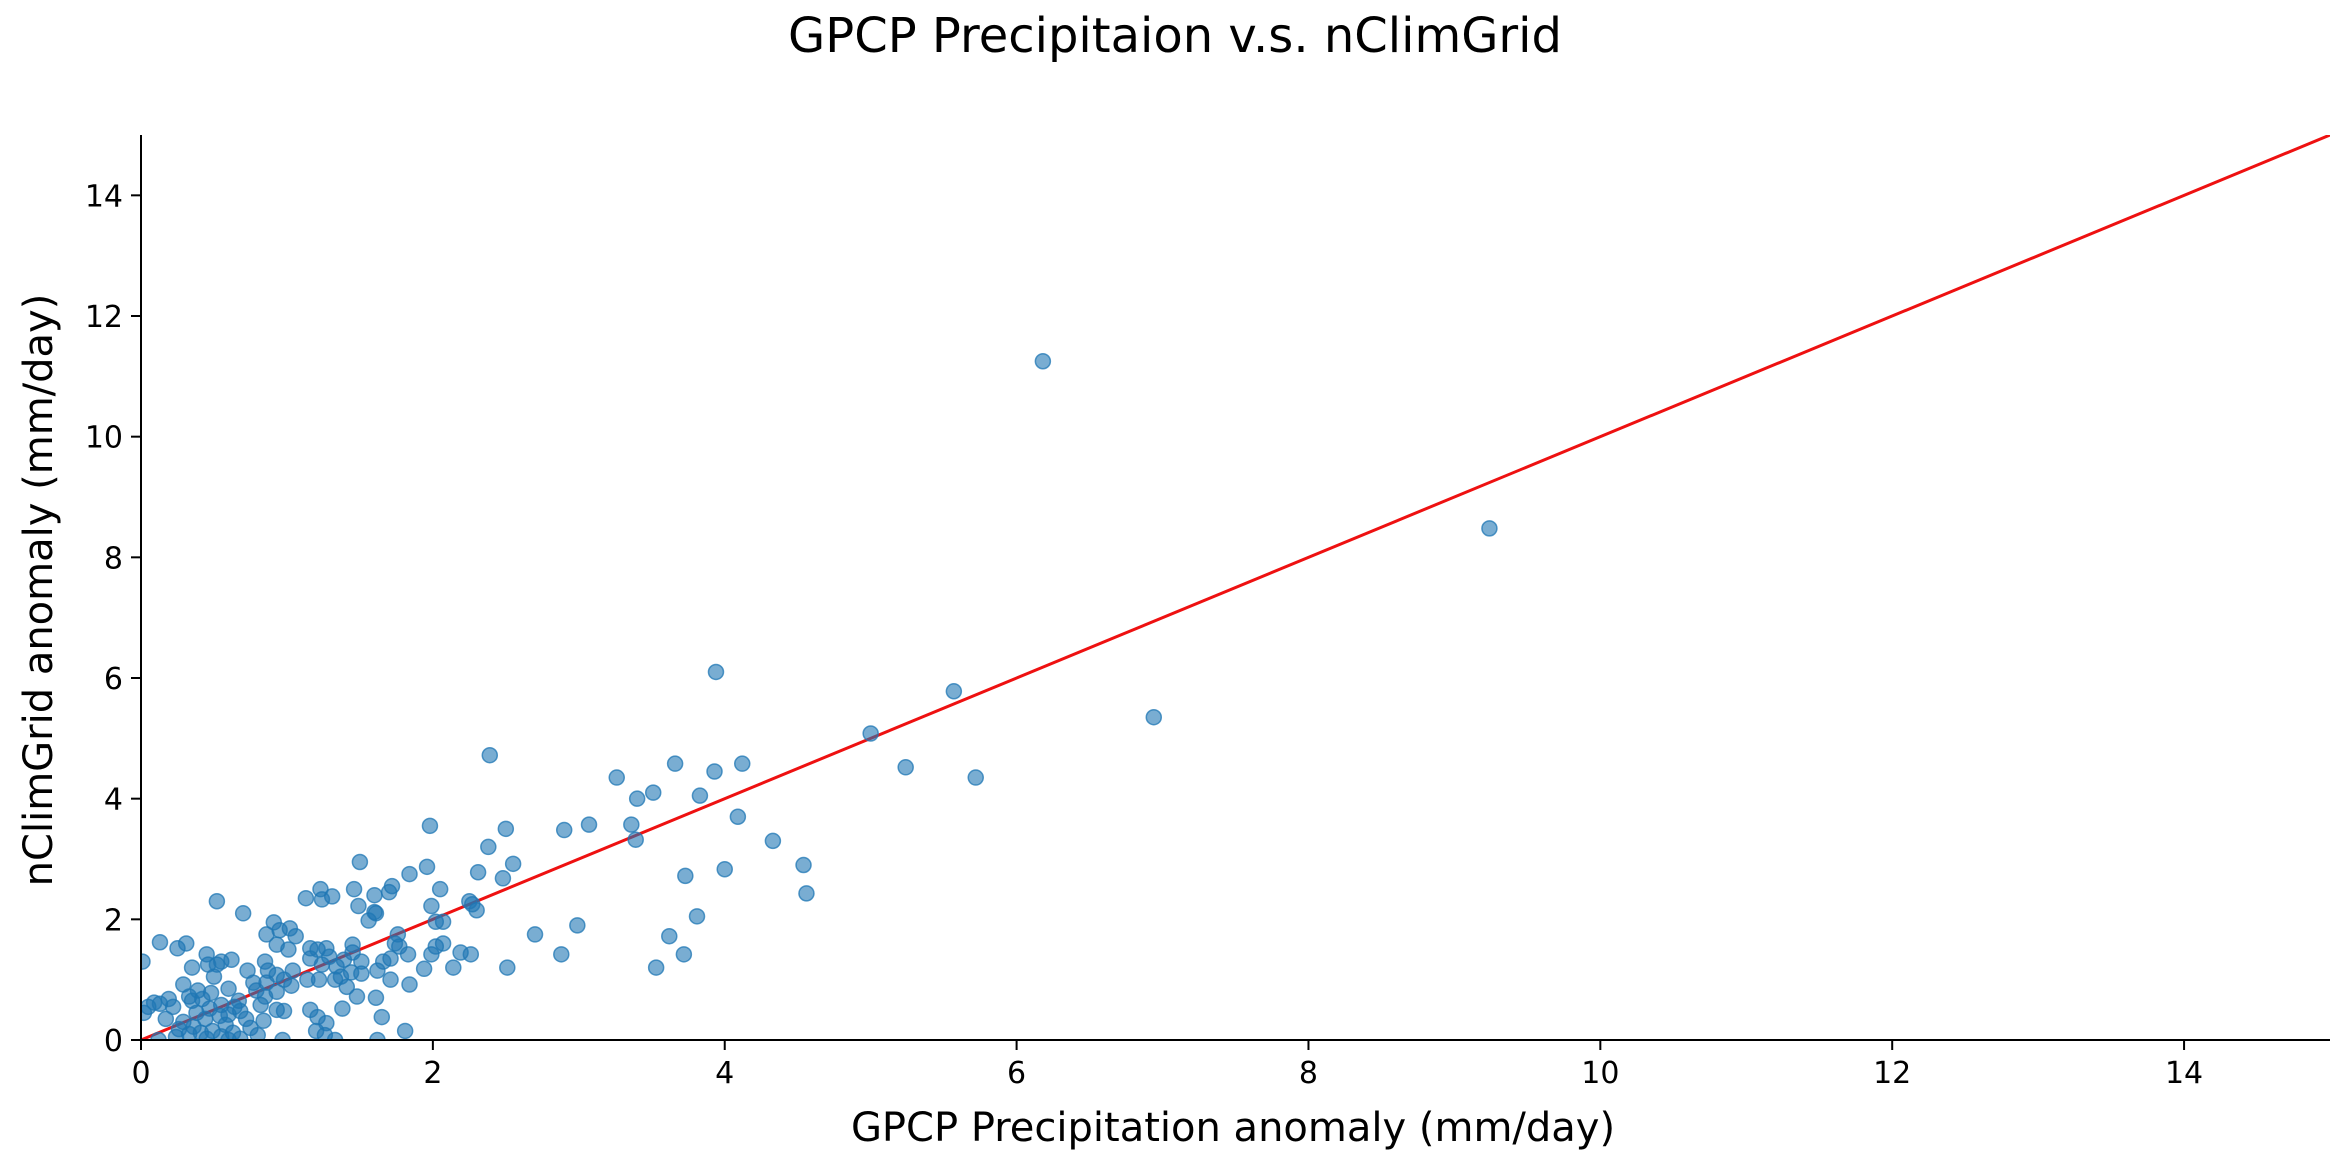  I want to click on x-tick-label: 2, so click(432, 1073).